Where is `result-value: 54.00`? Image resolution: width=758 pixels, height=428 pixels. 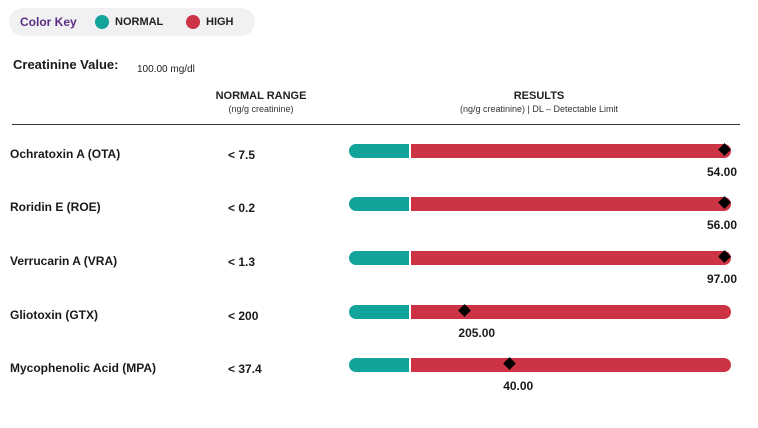
result-value: 54.00 is located at coordinates (721, 172).